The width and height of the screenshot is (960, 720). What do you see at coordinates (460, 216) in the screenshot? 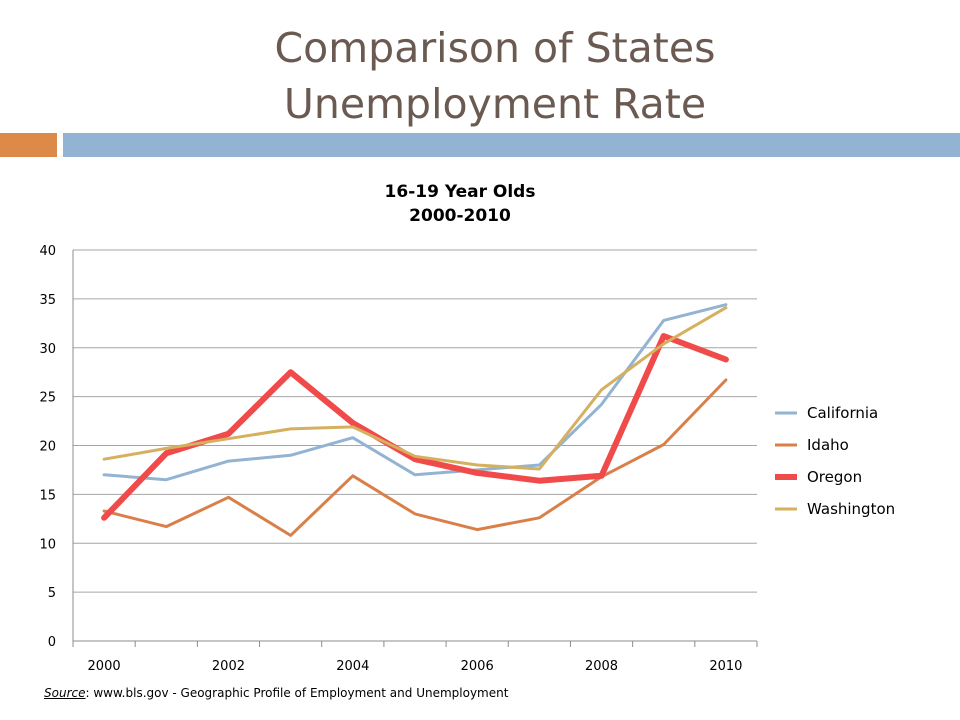
I see `chart-title-line-2: 2000-2010` at bounding box center [460, 216].